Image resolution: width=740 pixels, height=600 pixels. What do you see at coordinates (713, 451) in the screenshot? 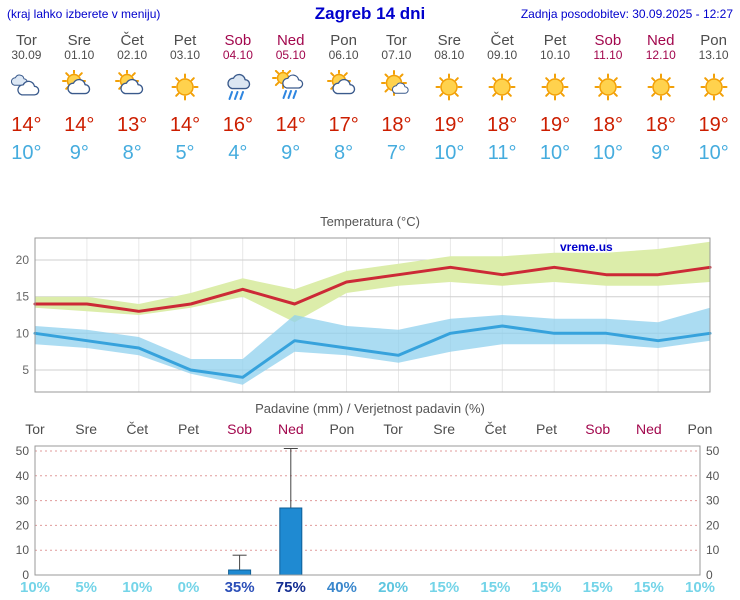
I see `precip-y-tick-right: 50` at bounding box center [713, 451].